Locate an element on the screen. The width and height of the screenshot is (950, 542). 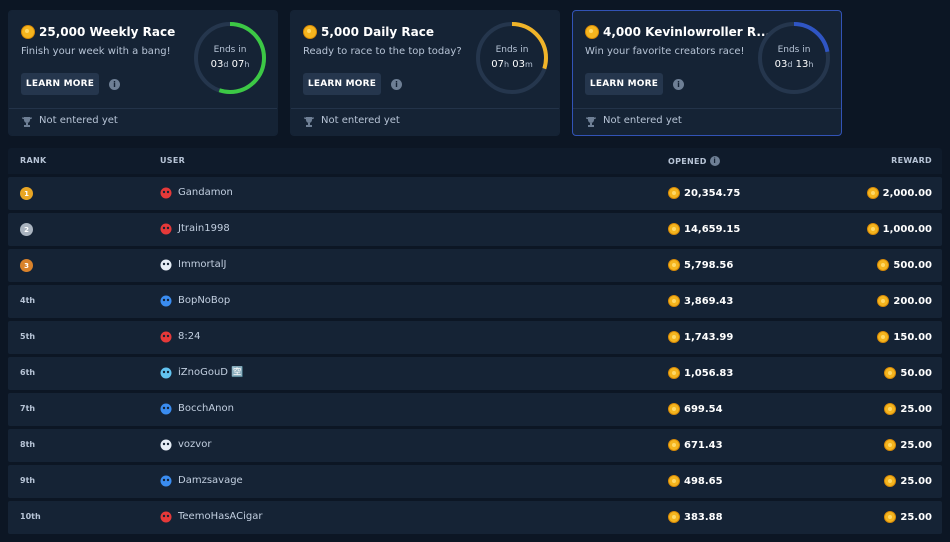
header-user: USER is located at coordinates (173, 160).